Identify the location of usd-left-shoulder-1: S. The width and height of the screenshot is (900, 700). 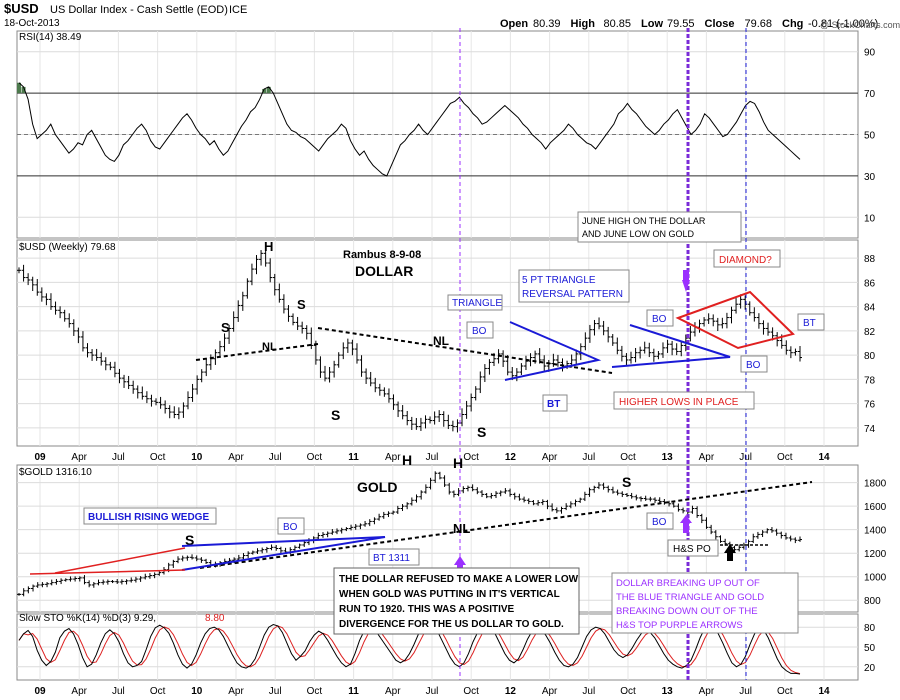
(225, 327).